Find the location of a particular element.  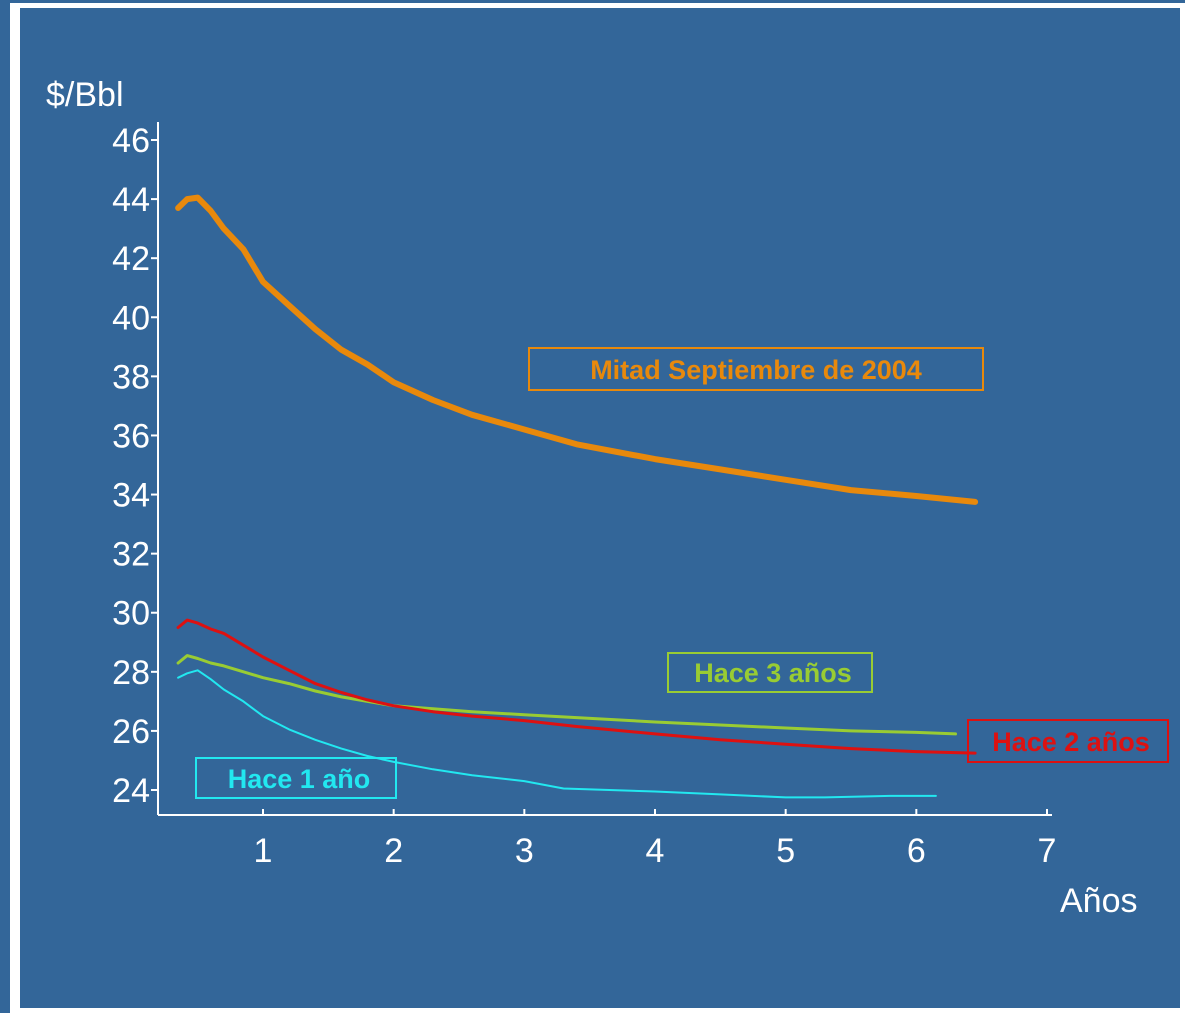

label-hace-1-ano-text: Hace 1 año is located at coordinates (299, 779).